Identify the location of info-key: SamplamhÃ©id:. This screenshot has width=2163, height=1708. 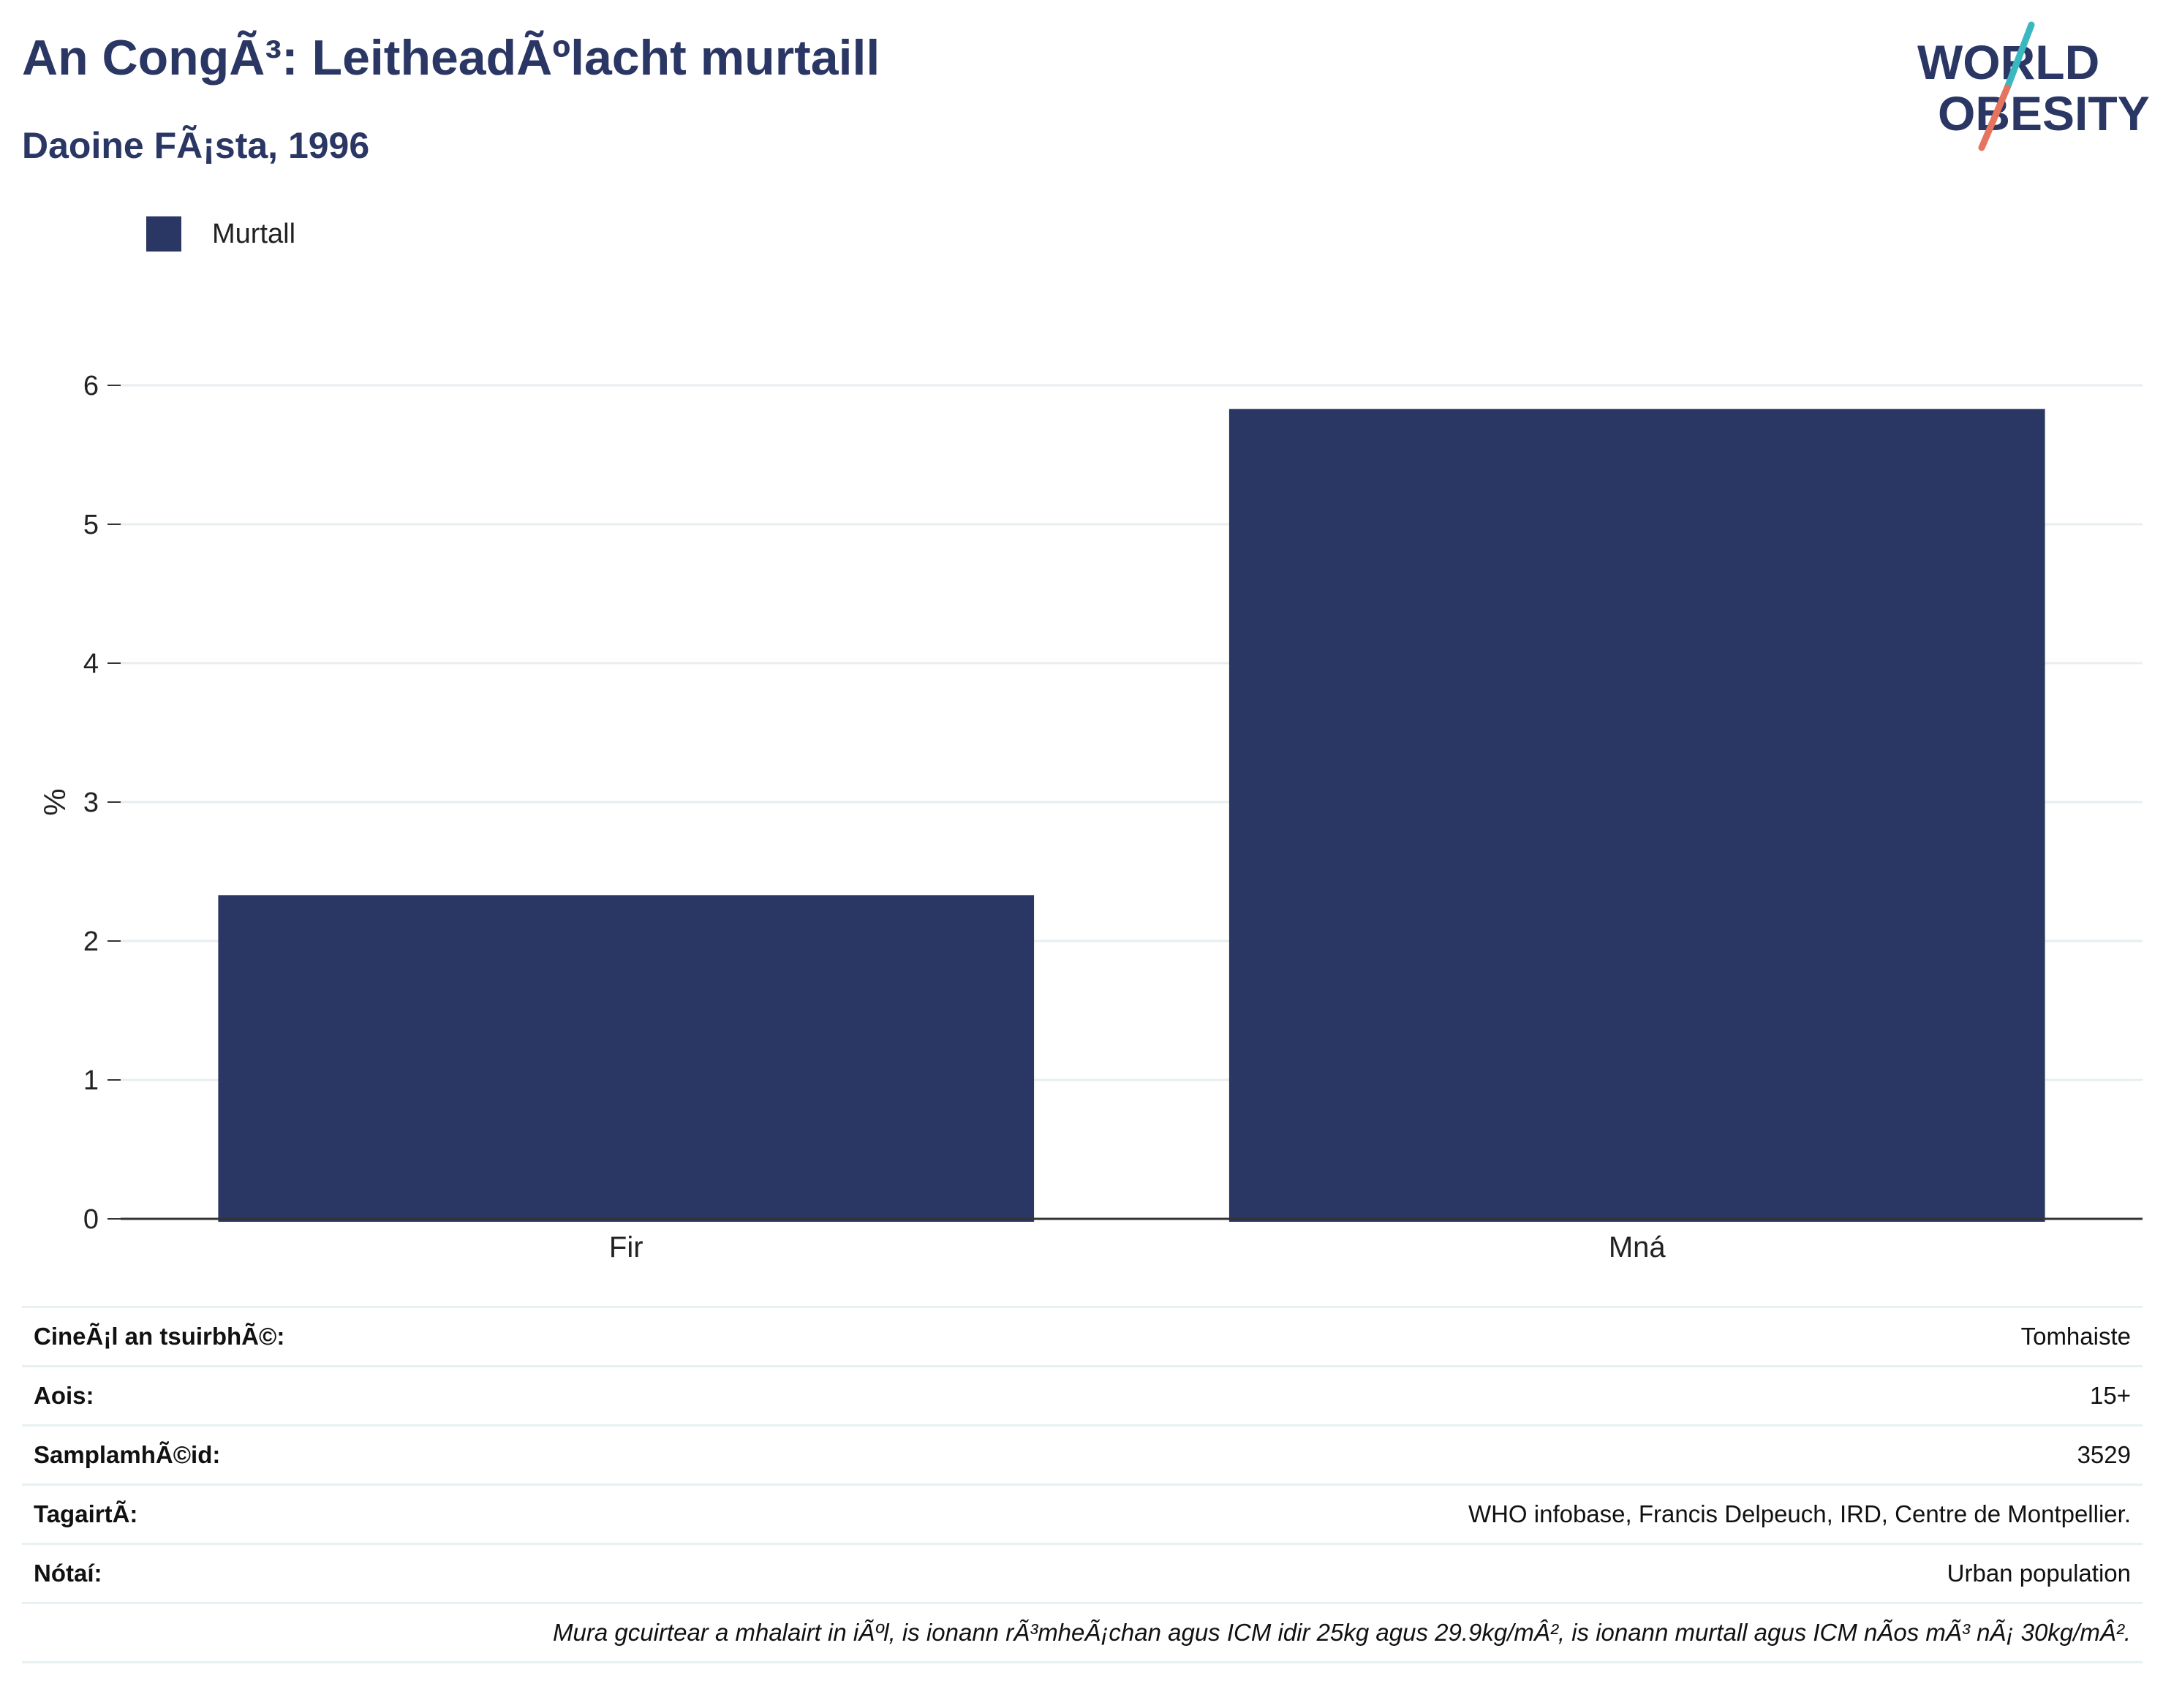
(127, 1454).